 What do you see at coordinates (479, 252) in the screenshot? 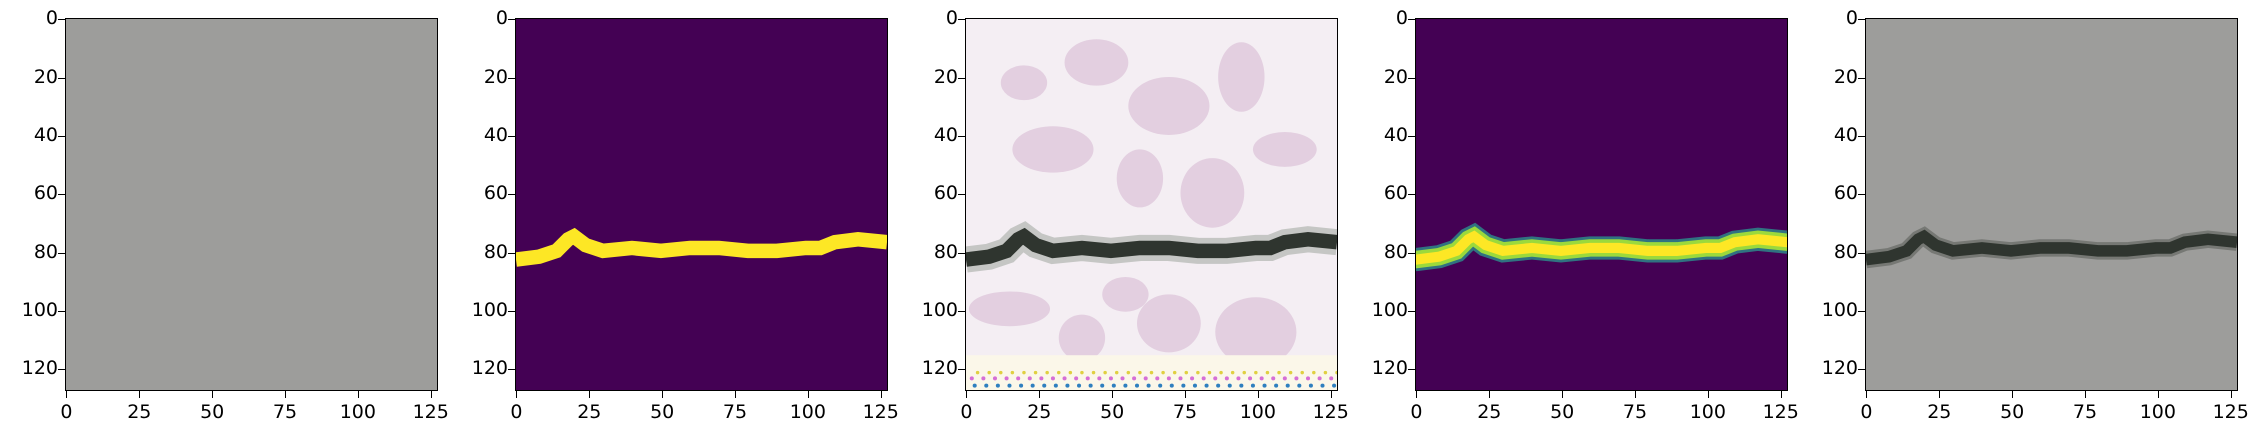
I see `y-tick-label: 80` at bounding box center [479, 252].